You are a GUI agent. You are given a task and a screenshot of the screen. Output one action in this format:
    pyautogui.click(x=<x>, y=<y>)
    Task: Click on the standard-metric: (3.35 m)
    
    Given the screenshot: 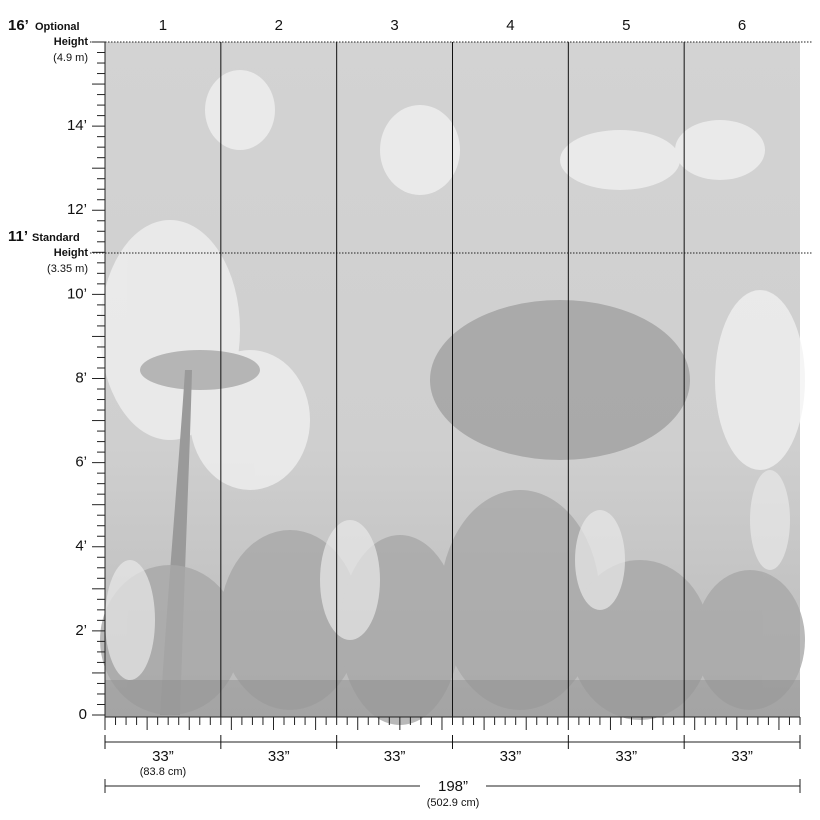 What is the action you would take?
    pyautogui.click(x=67, y=269)
    